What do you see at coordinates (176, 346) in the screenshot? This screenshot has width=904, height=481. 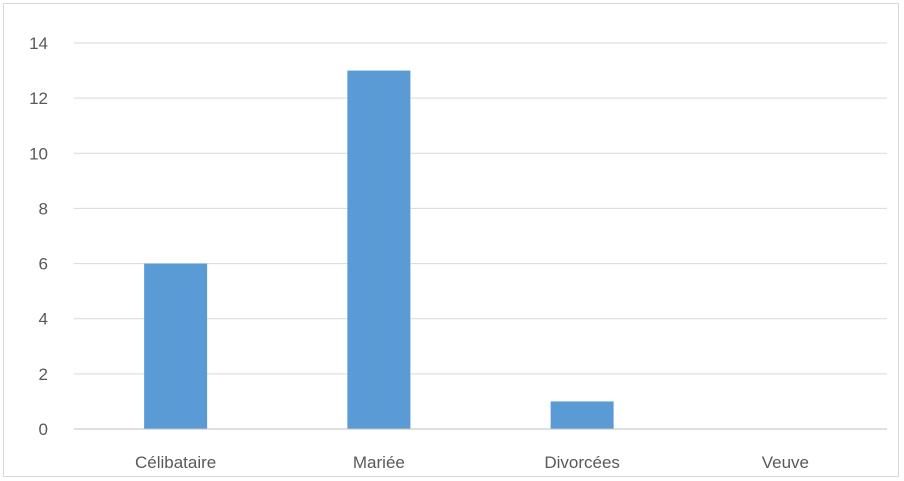 I see `bar-celibataire` at bounding box center [176, 346].